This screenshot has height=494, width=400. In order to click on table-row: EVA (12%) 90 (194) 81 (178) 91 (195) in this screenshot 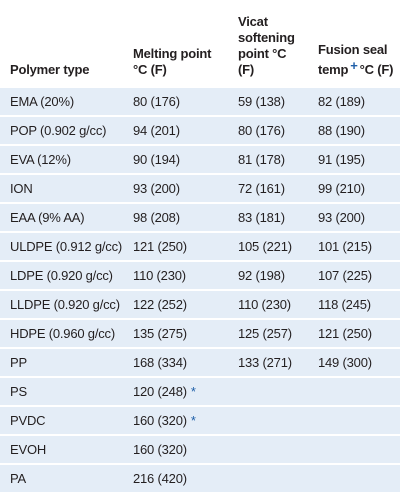, I will do `click(200, 159)`.